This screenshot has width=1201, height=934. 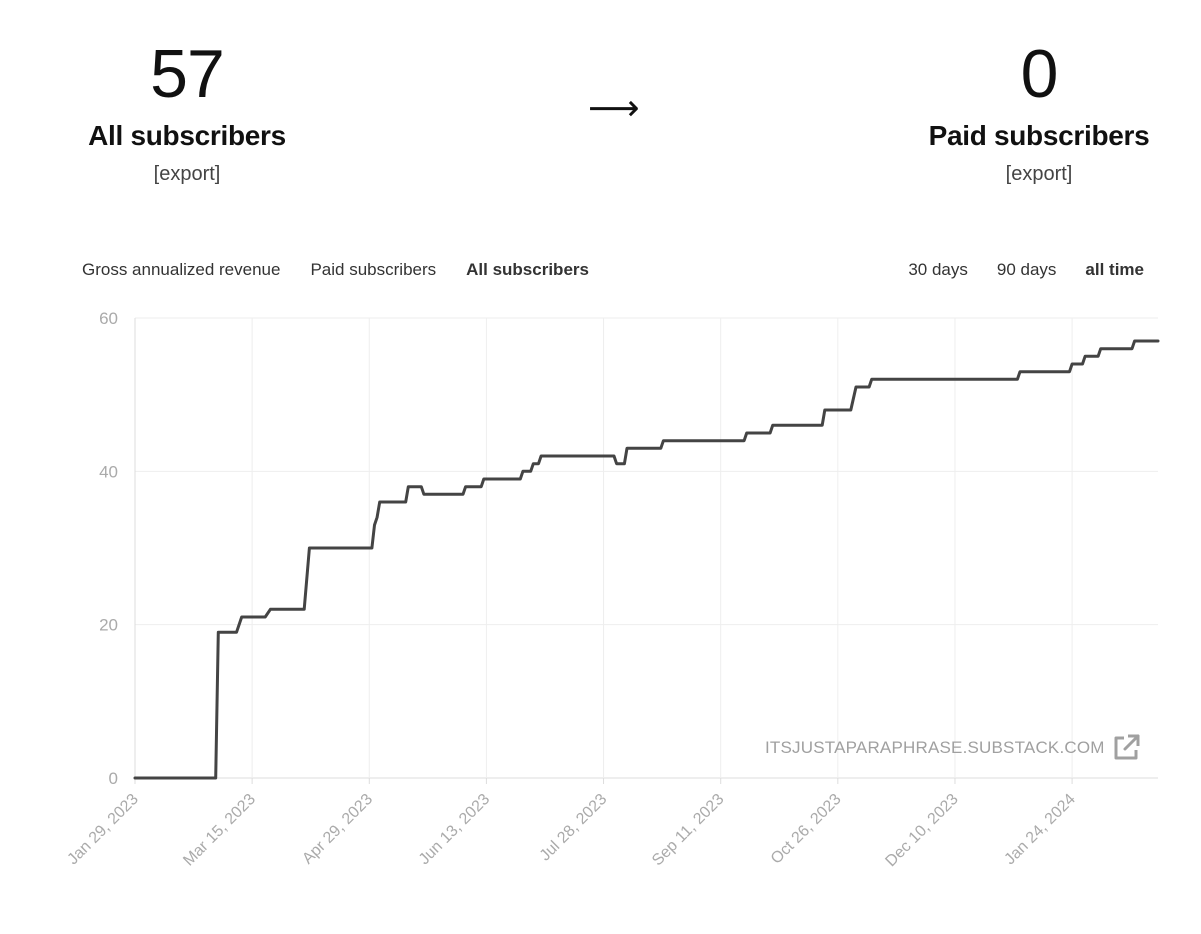 What do you see at coordinates (113, 778) in the screenshot?
I see `y-tick-label: 0` at bounding box center [113, 778].